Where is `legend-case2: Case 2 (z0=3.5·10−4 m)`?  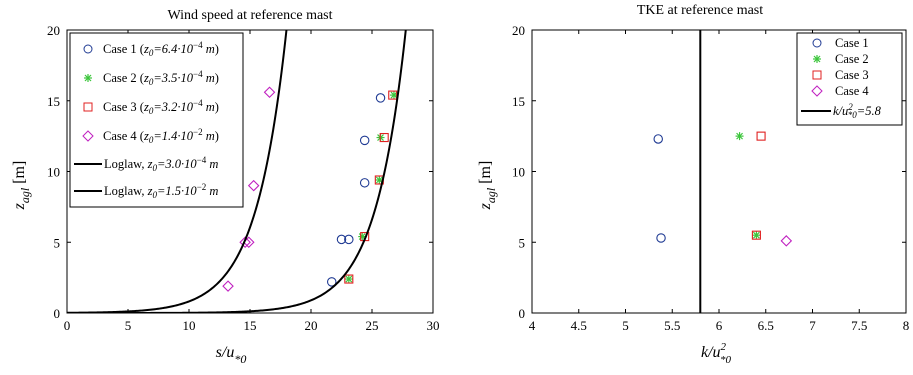
legend-case2: Case 2 (z0=3.5·10−4 m) is located at coordinates (151, 78).